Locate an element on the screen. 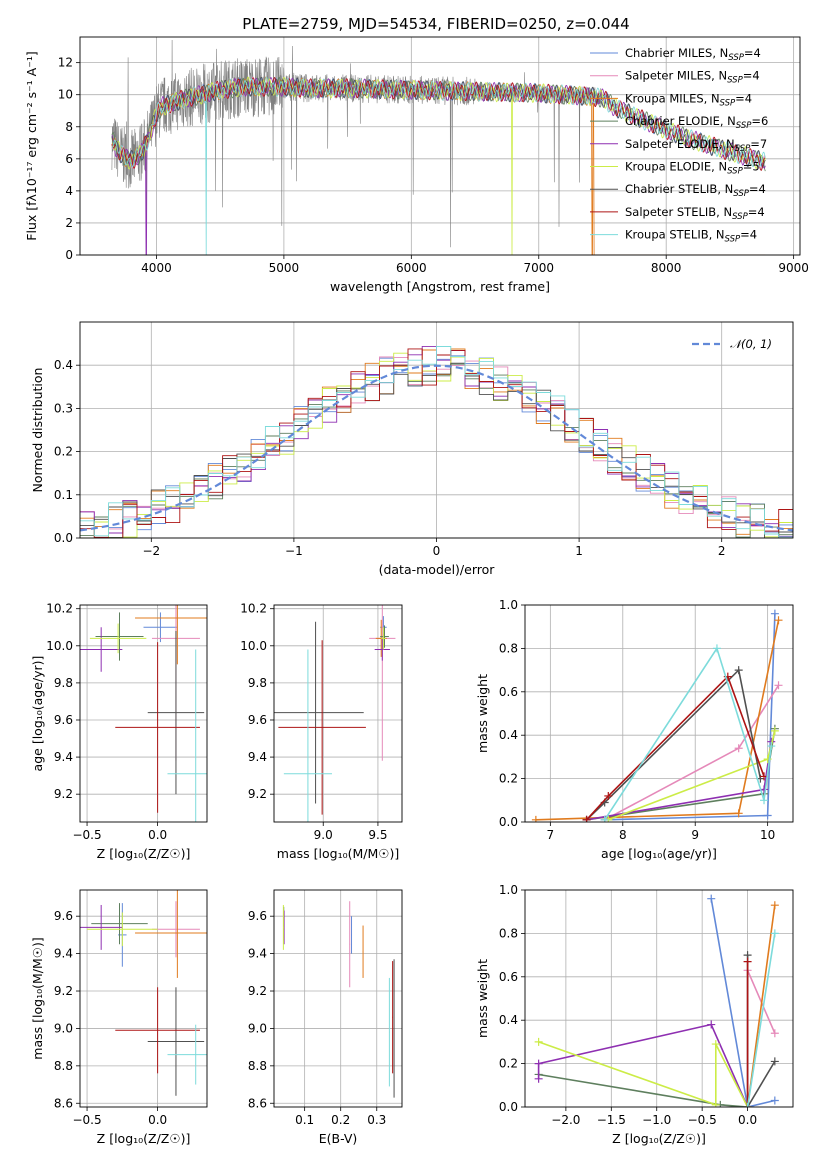 The height and width of the screenshot is (1170, 819). x-tick-label: 7000 is located at coordinates (538, 268).